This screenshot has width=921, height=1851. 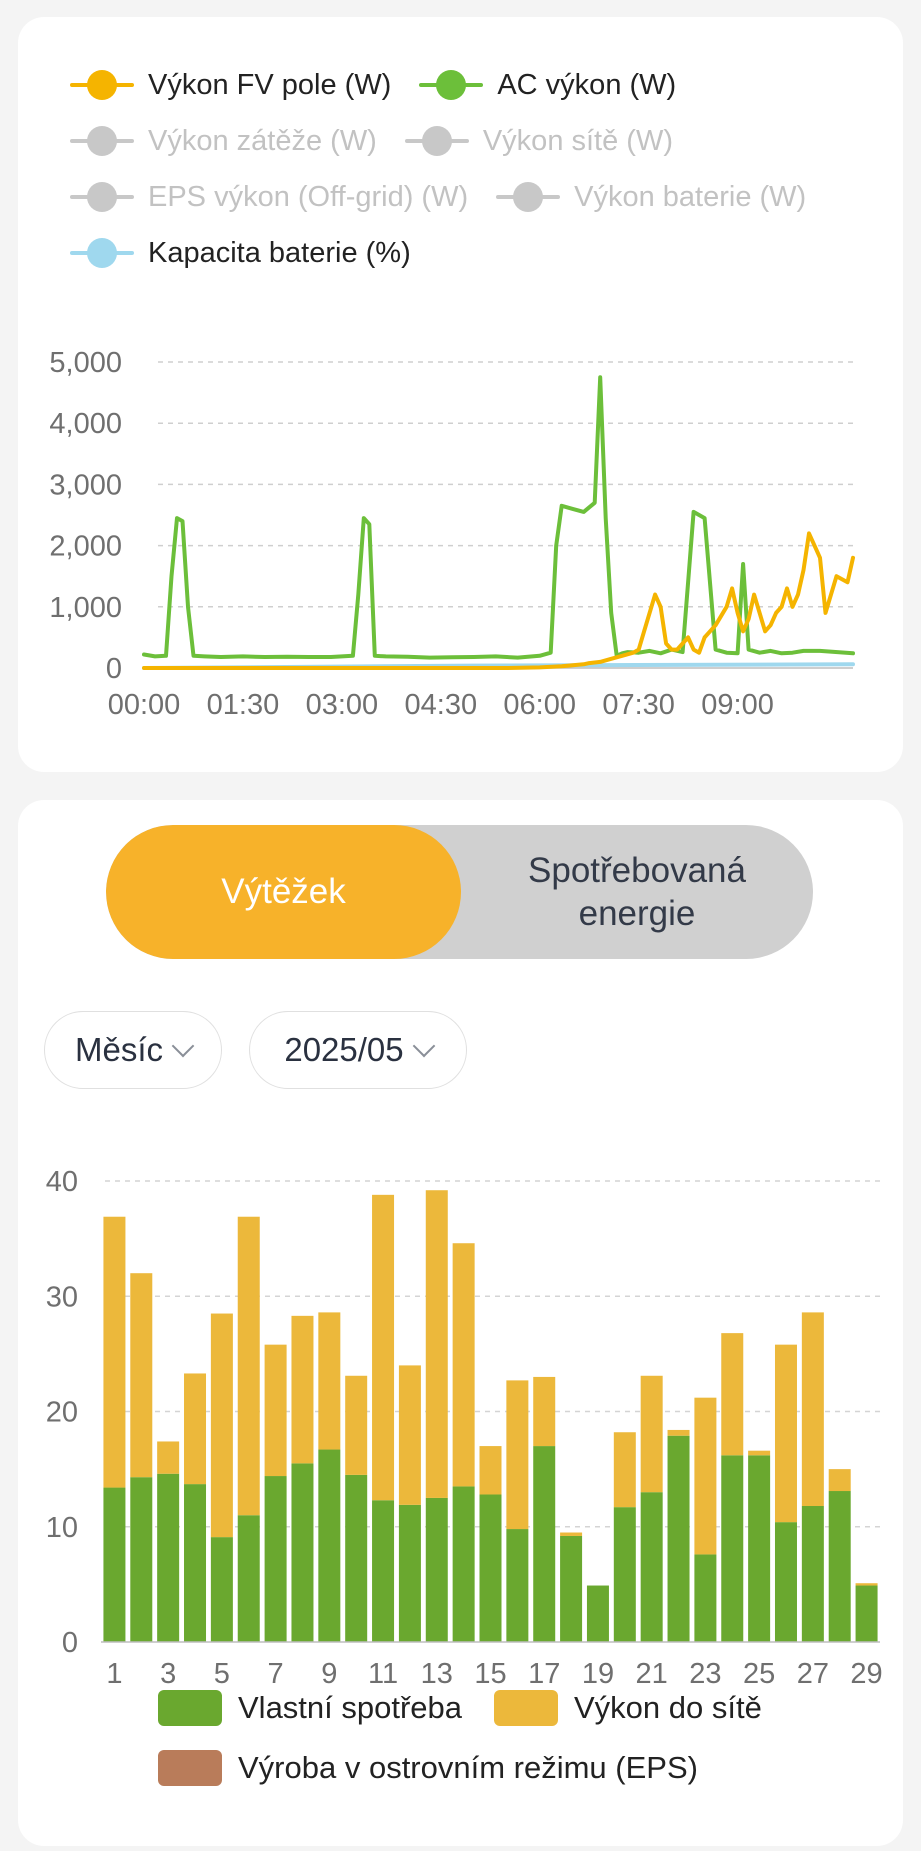 What do you see at coordinates (222, 1674) in the screenshot?
I see `x-tick-label: 5` at bounding box center [222, 1674].